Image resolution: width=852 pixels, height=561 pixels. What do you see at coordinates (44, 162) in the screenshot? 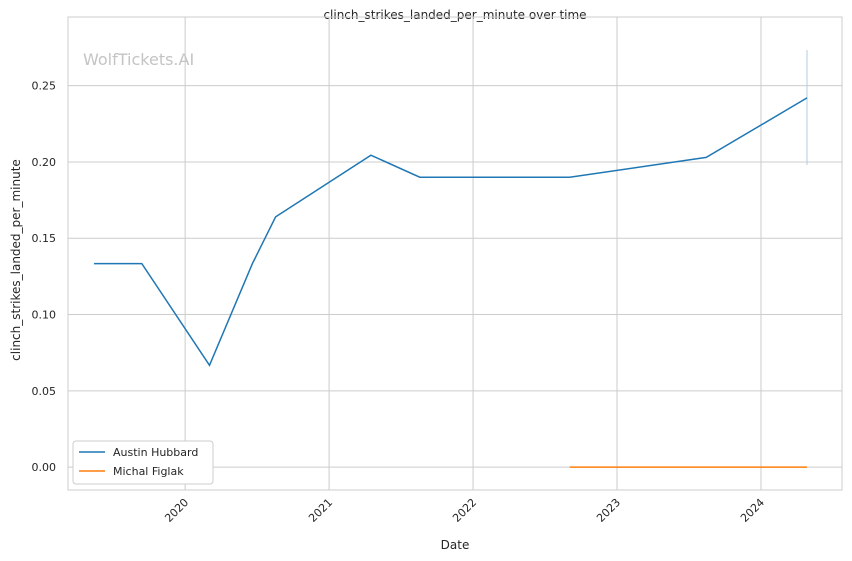
I see `y-tick-label: 0.20` at bounding box center [44, 162].